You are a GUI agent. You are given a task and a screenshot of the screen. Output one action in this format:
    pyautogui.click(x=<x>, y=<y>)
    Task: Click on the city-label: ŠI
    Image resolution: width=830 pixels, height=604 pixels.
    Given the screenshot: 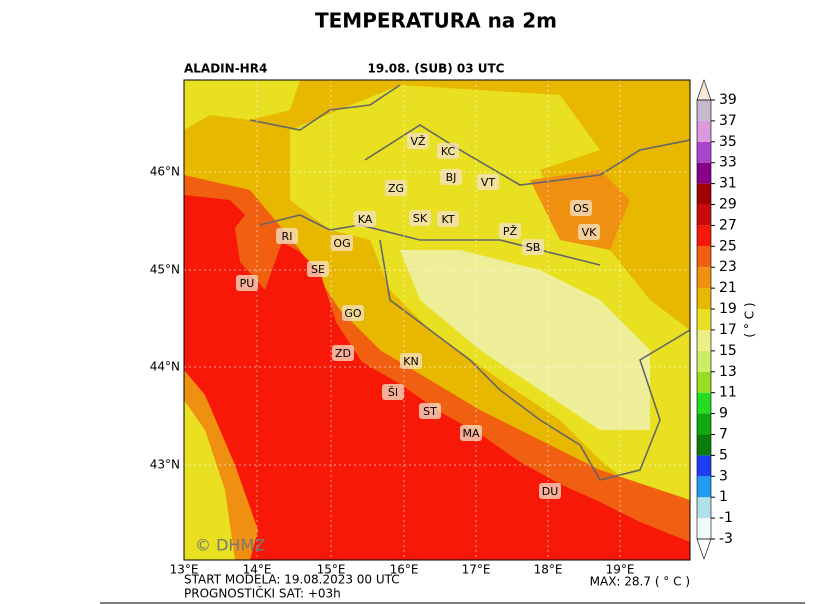 What is the action you would take?
    pyautogui.click(x=393, y=392)
    